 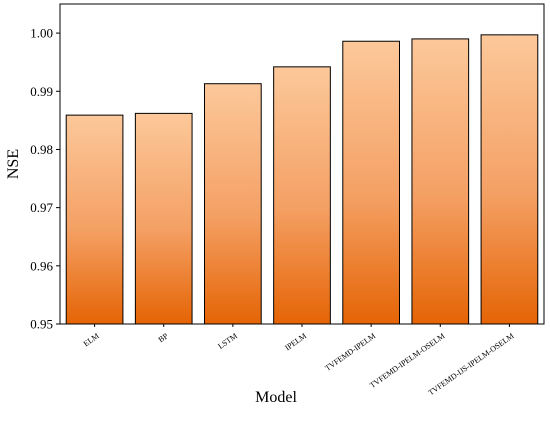 What do you see at coordinates (45, 179) in the screenshot?
I see `y-axis: 0.95 0.96 0.97 0.98 0.99 1.00` at bounding box center [45, 179].